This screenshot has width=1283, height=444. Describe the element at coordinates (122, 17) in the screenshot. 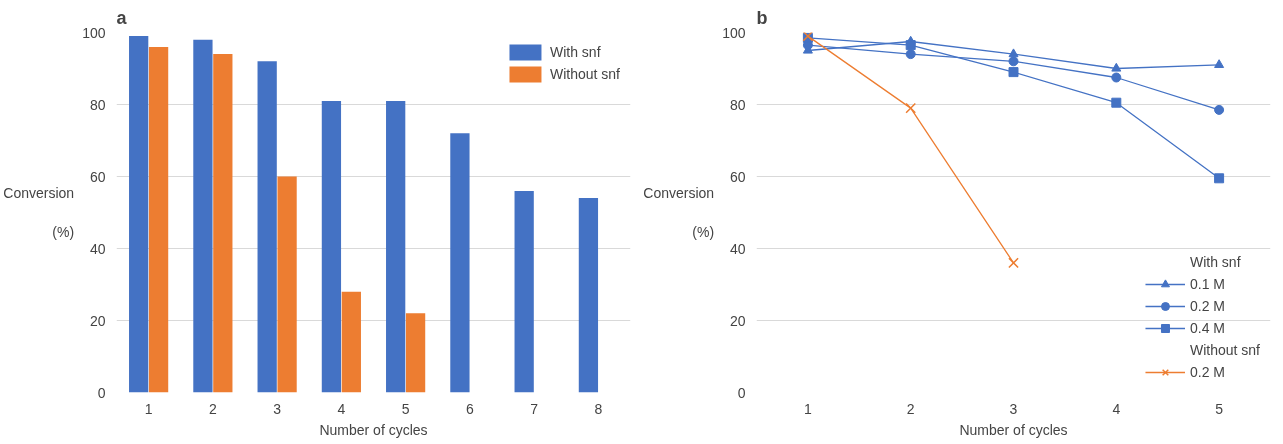

I see `chart-title: a` at that location.